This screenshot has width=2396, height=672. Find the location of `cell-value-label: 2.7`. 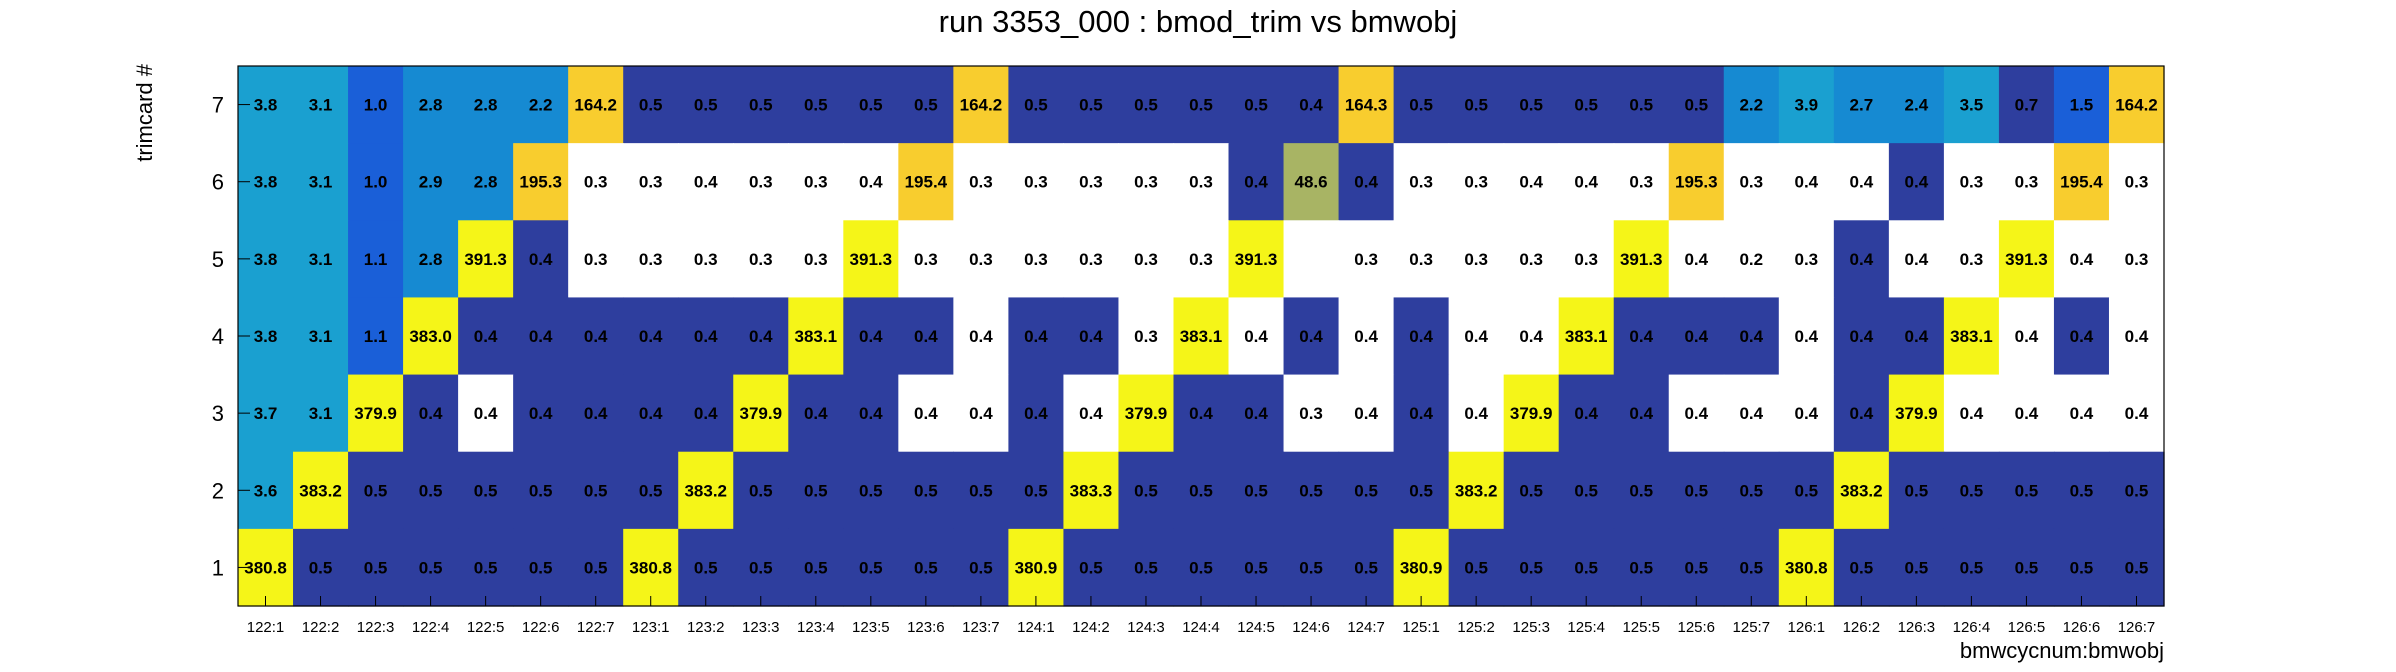

cell-value-label: 2.7 is located at coordinates (1862, 105).